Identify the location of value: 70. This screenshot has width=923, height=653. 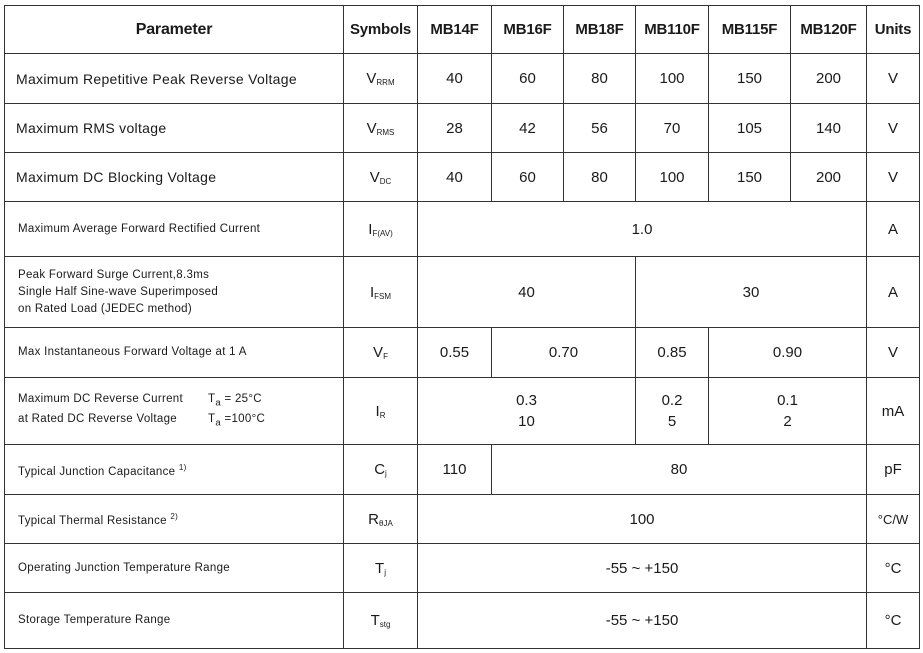
(672, 128).